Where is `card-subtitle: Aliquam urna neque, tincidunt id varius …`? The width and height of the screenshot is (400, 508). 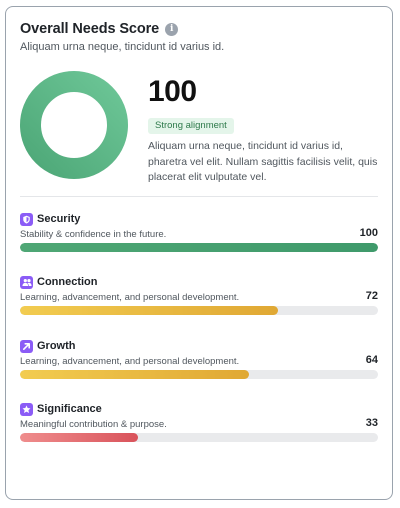
card-subtitle: Aliquam urna neque, tincidunt id varius … is located at coordinates (122, 47).